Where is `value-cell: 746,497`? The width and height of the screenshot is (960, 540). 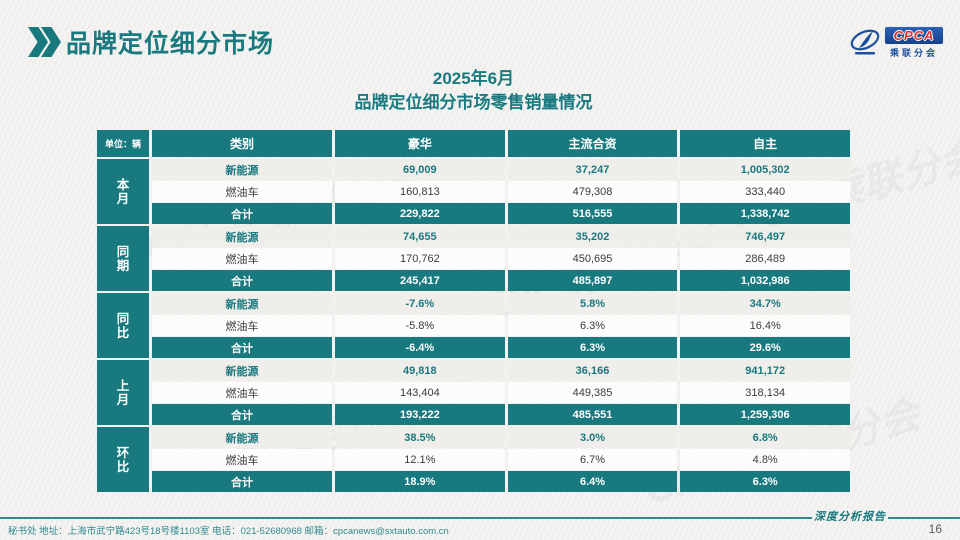 value-cell: 746,497 is located at coordinates (765, 236).